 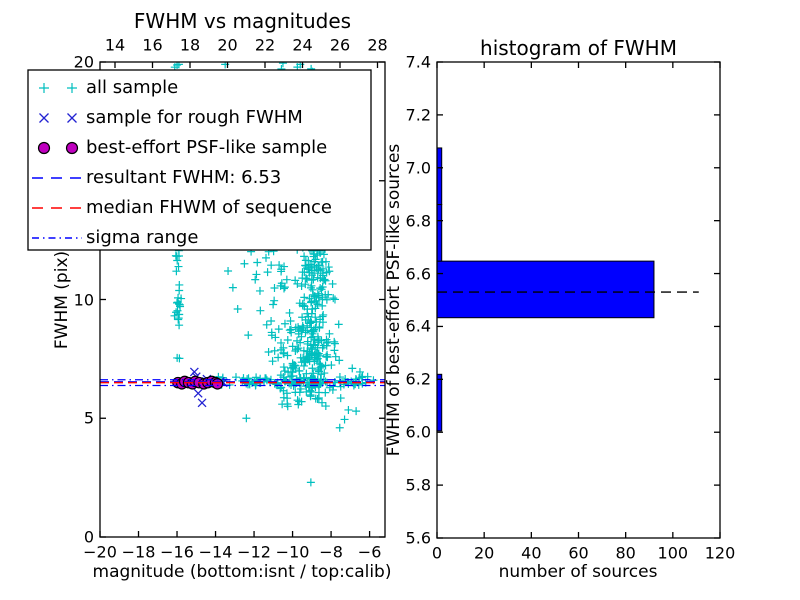 I want to click on tick-label: 60, so click(x=578, y=553).